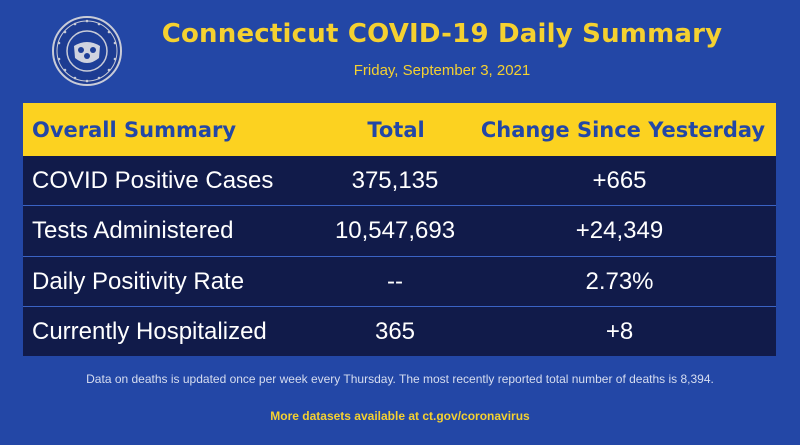  Describe the element at coordinates (138, 281) in the screenshot. I see `row-label: Daily Positivity Rate` at that location.